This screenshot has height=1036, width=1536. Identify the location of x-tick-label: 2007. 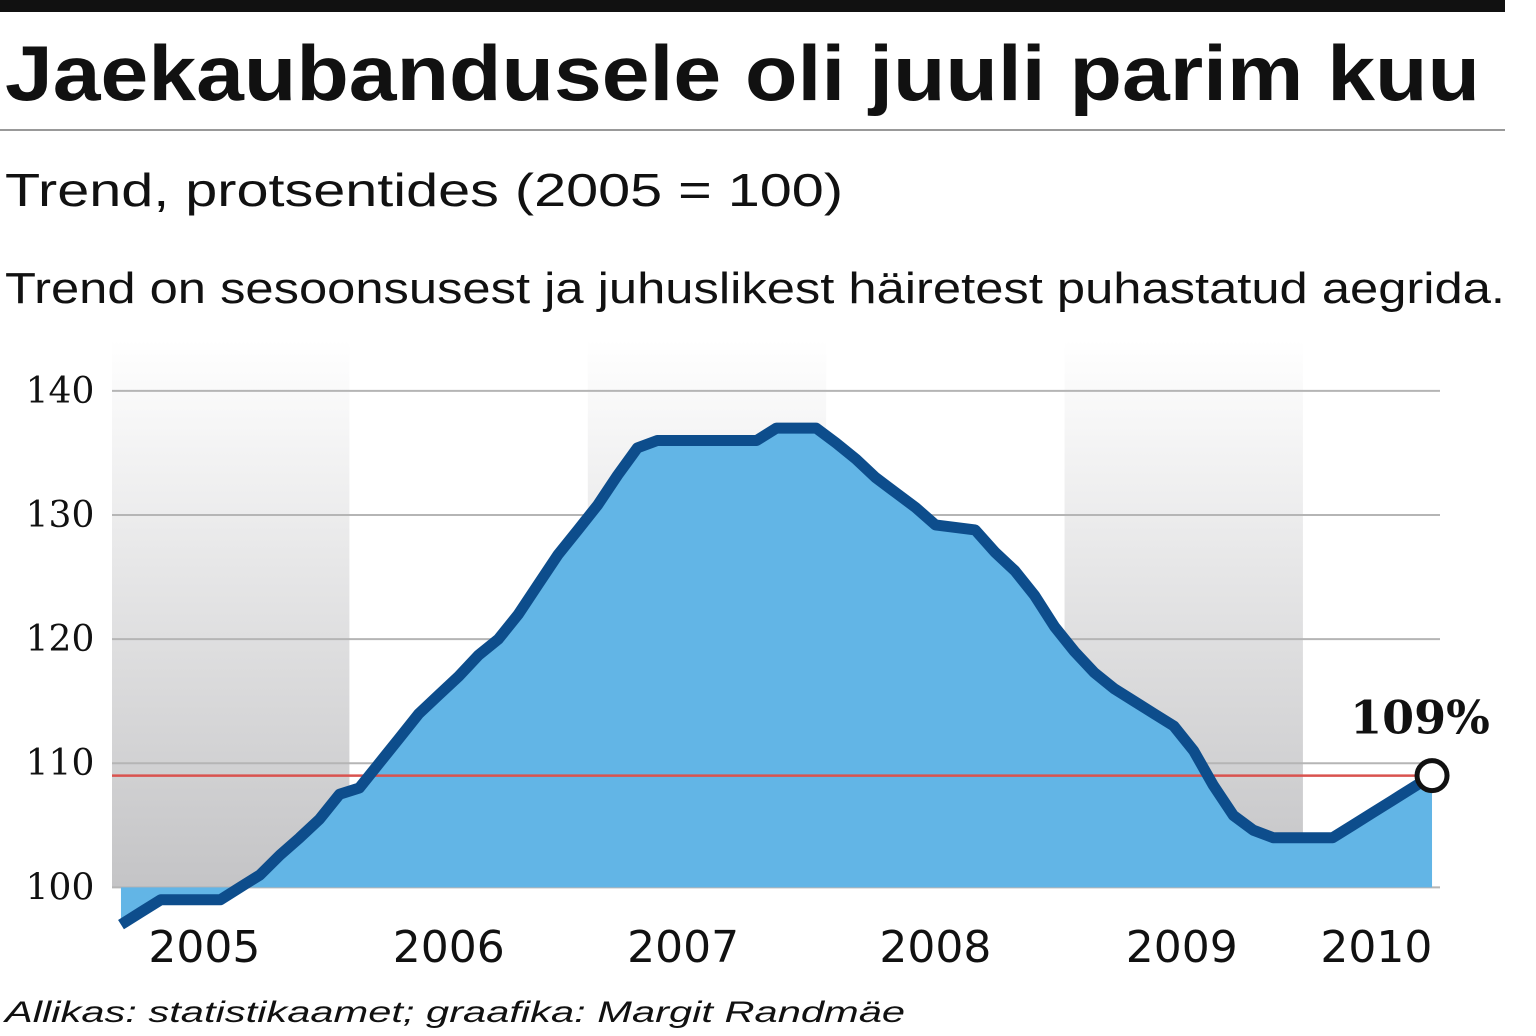
(683, 947).